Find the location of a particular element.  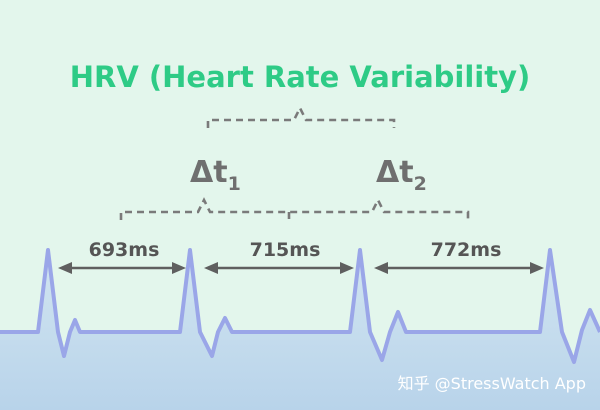

lower-bracket is located at coordinates (294, 208).